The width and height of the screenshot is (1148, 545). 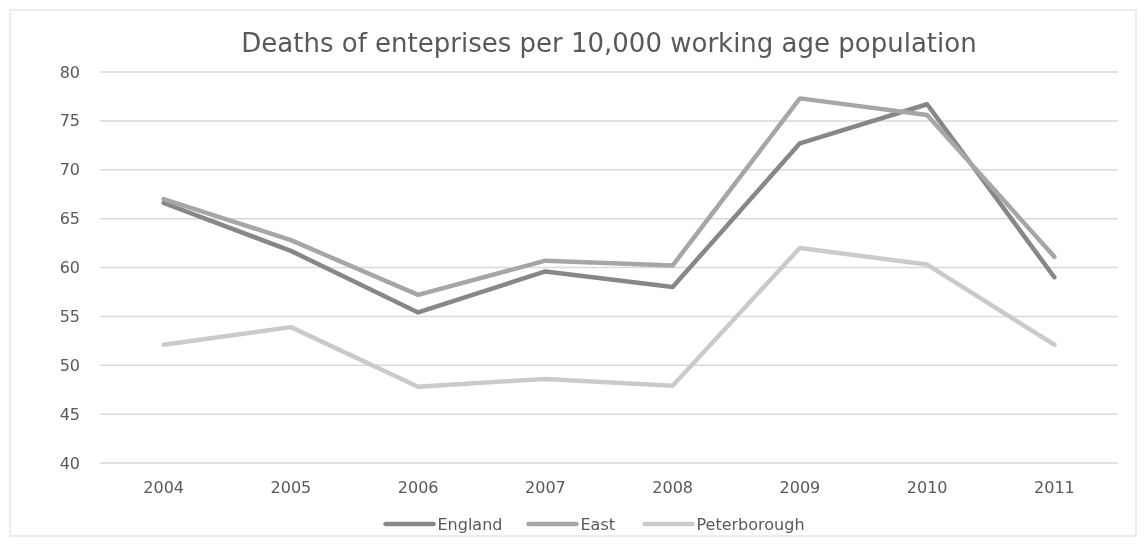 What do you see at coordinates (418, 487) in the screenshot?
I see `x-tick-label: 2006` at bounding box center [418, 487].